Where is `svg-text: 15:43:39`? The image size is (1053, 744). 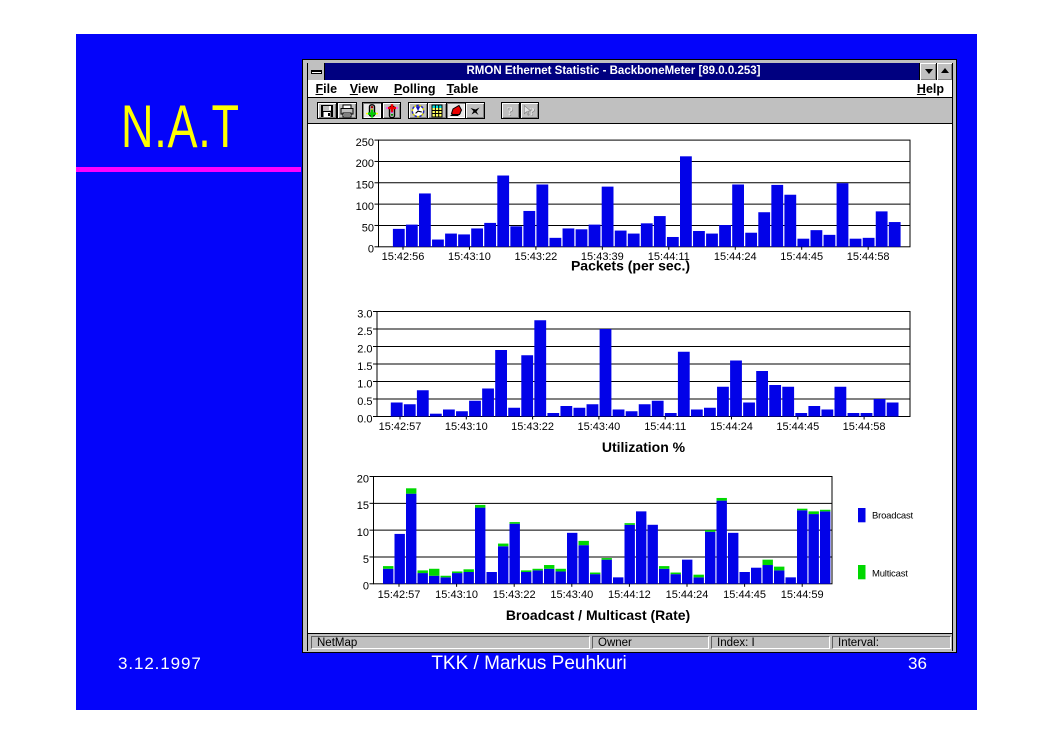 svg-text: 15:43:39 is located at coordinates (602, 257).